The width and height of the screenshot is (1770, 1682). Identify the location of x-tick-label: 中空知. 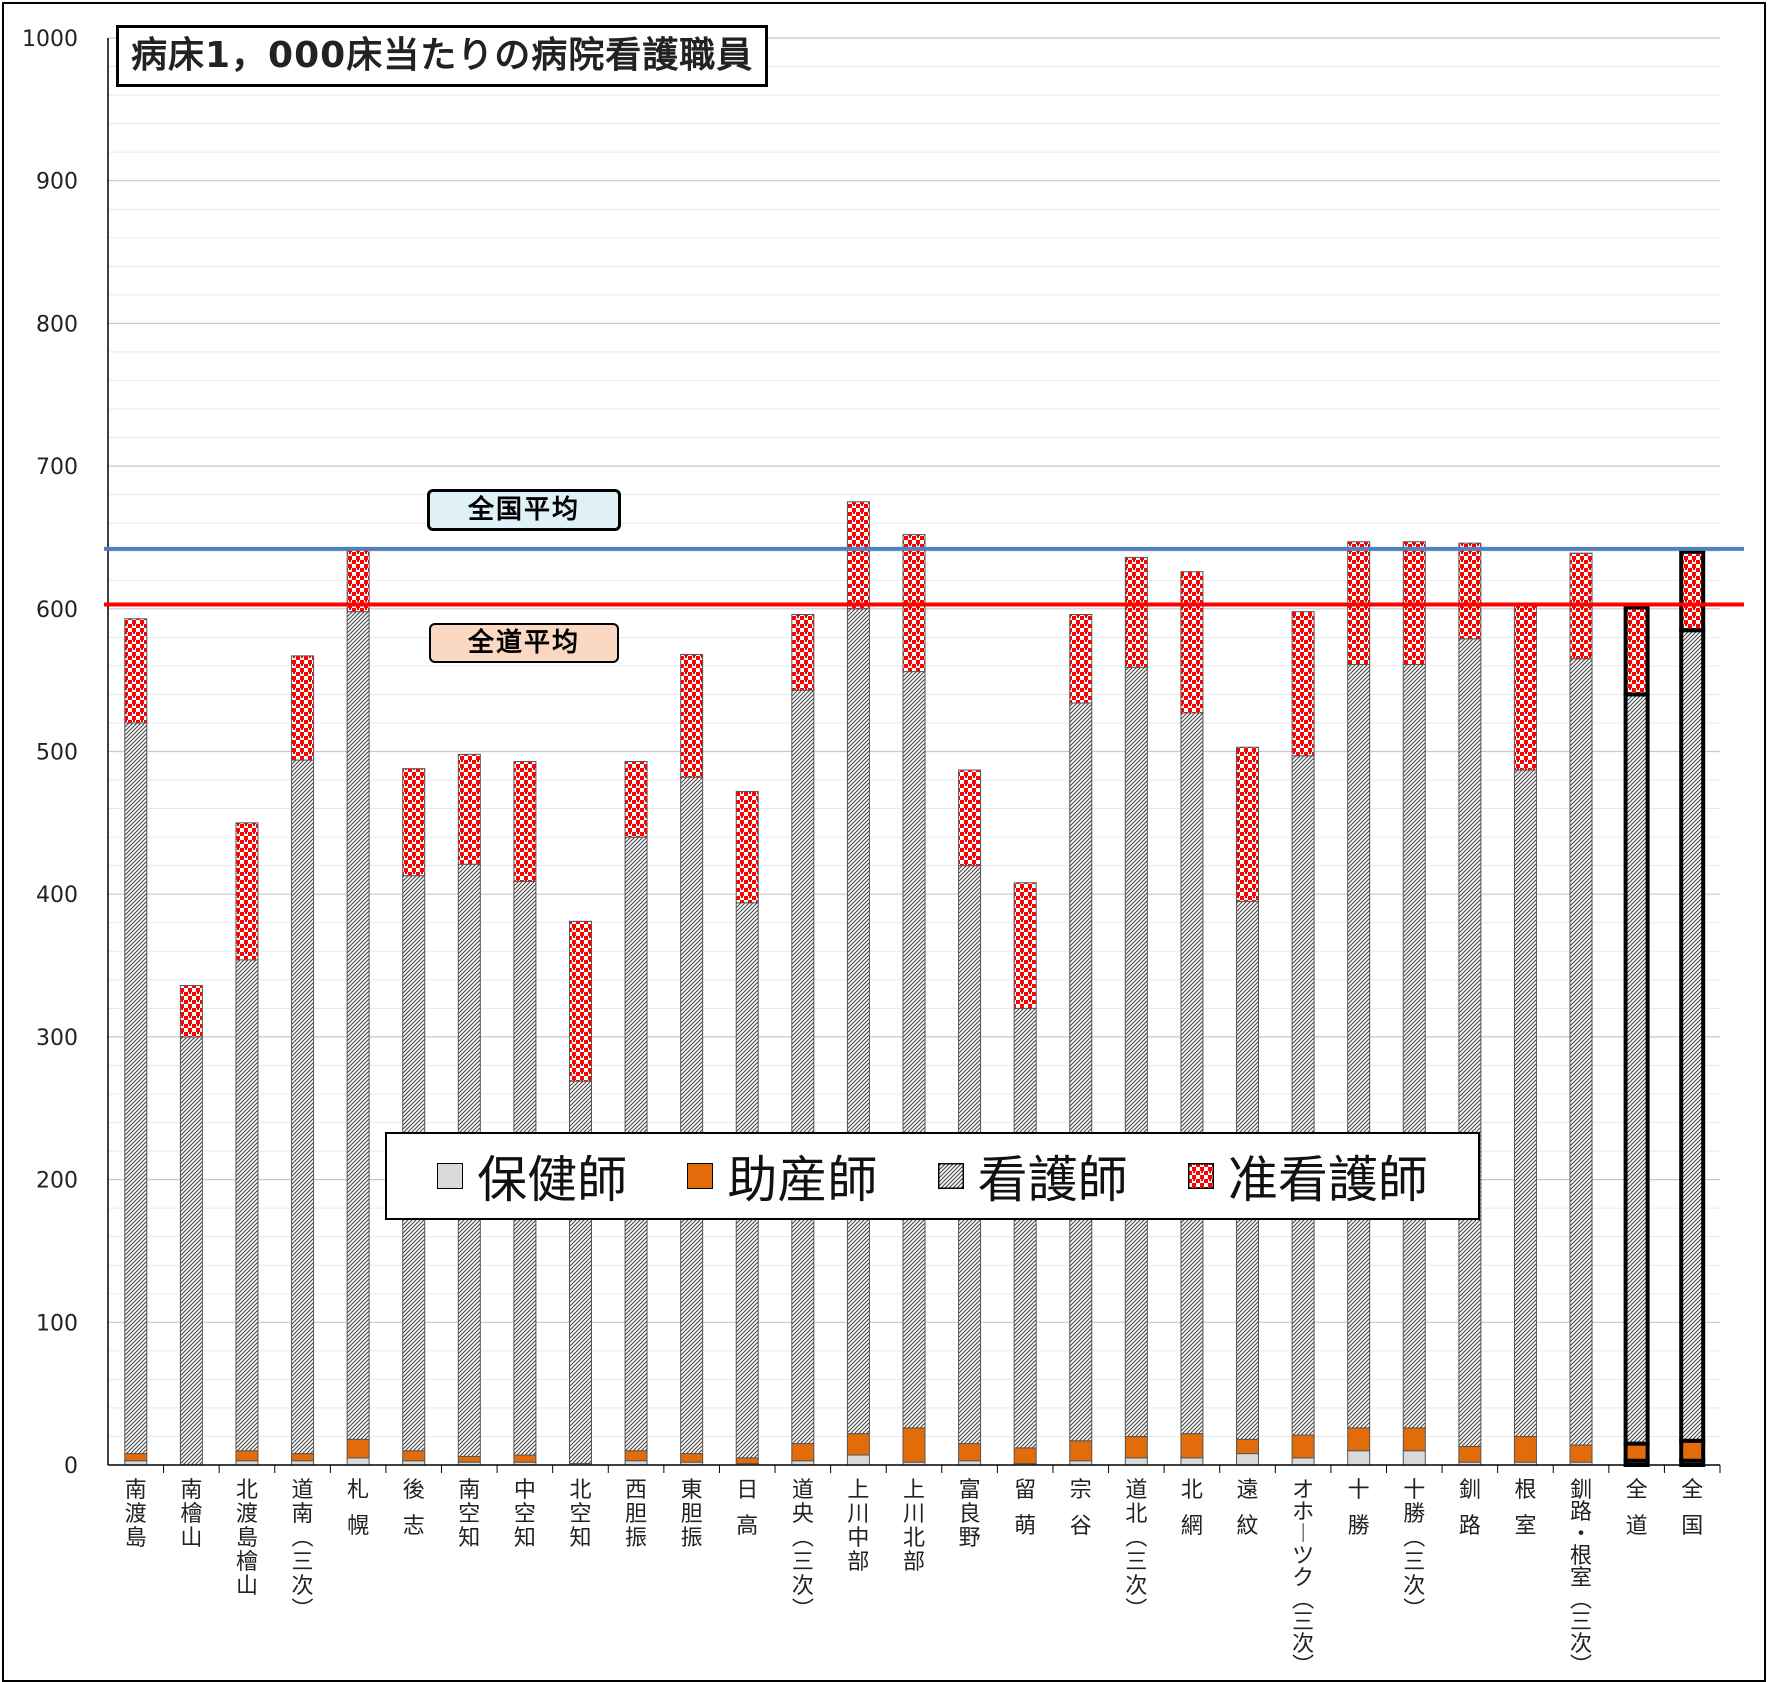
(525, 1514).